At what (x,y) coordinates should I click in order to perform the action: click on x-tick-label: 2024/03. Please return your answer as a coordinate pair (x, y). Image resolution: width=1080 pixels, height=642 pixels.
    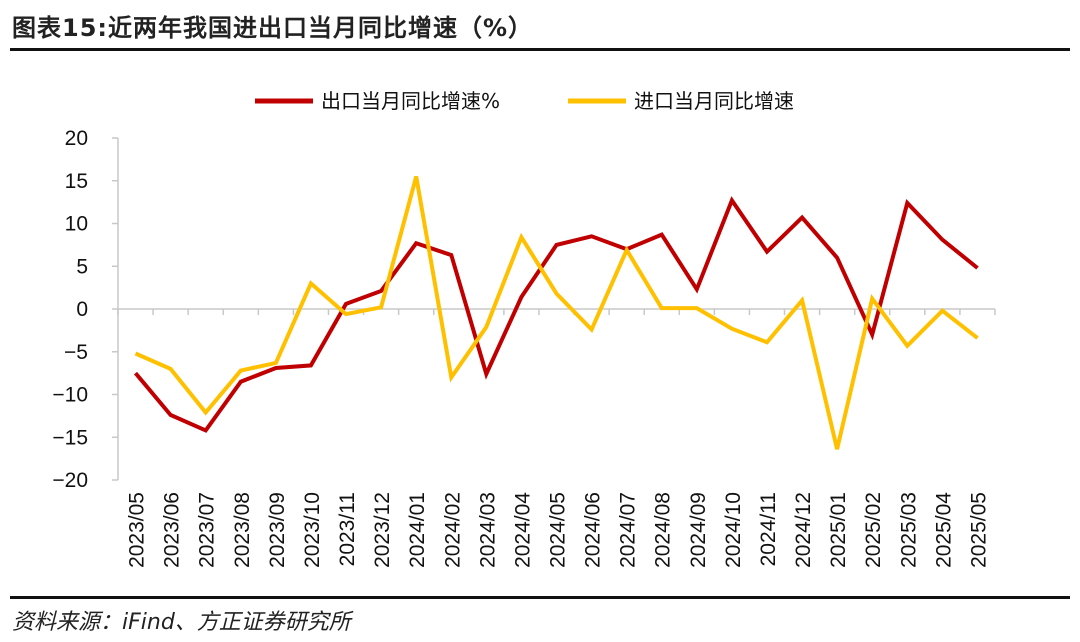
    Looking at the image, I should click on (487, 530).